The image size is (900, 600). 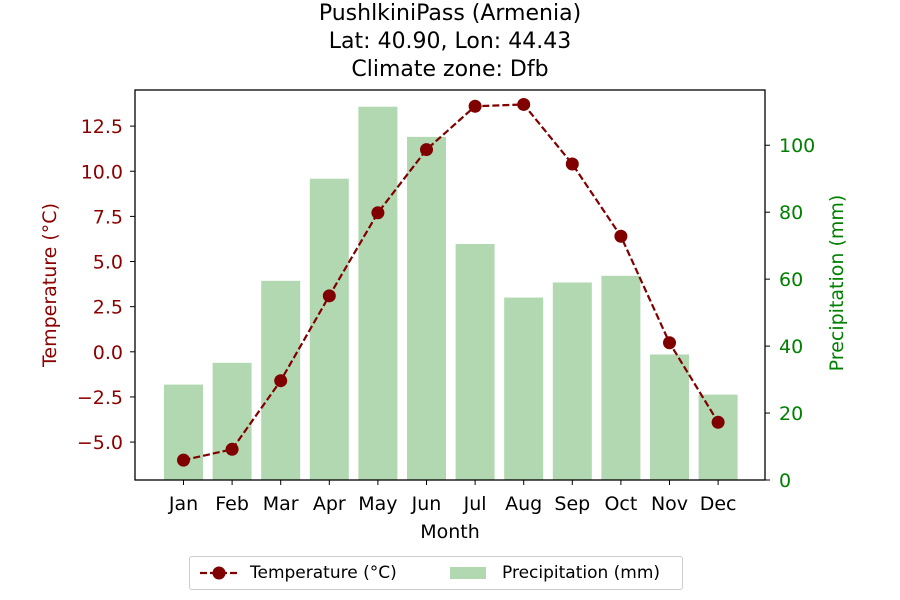 What do you see at coordinates (323, 573) in the screenshot?
I see `legend-temperature-label: Temperature (°C)` at bounding box center [323, 573].